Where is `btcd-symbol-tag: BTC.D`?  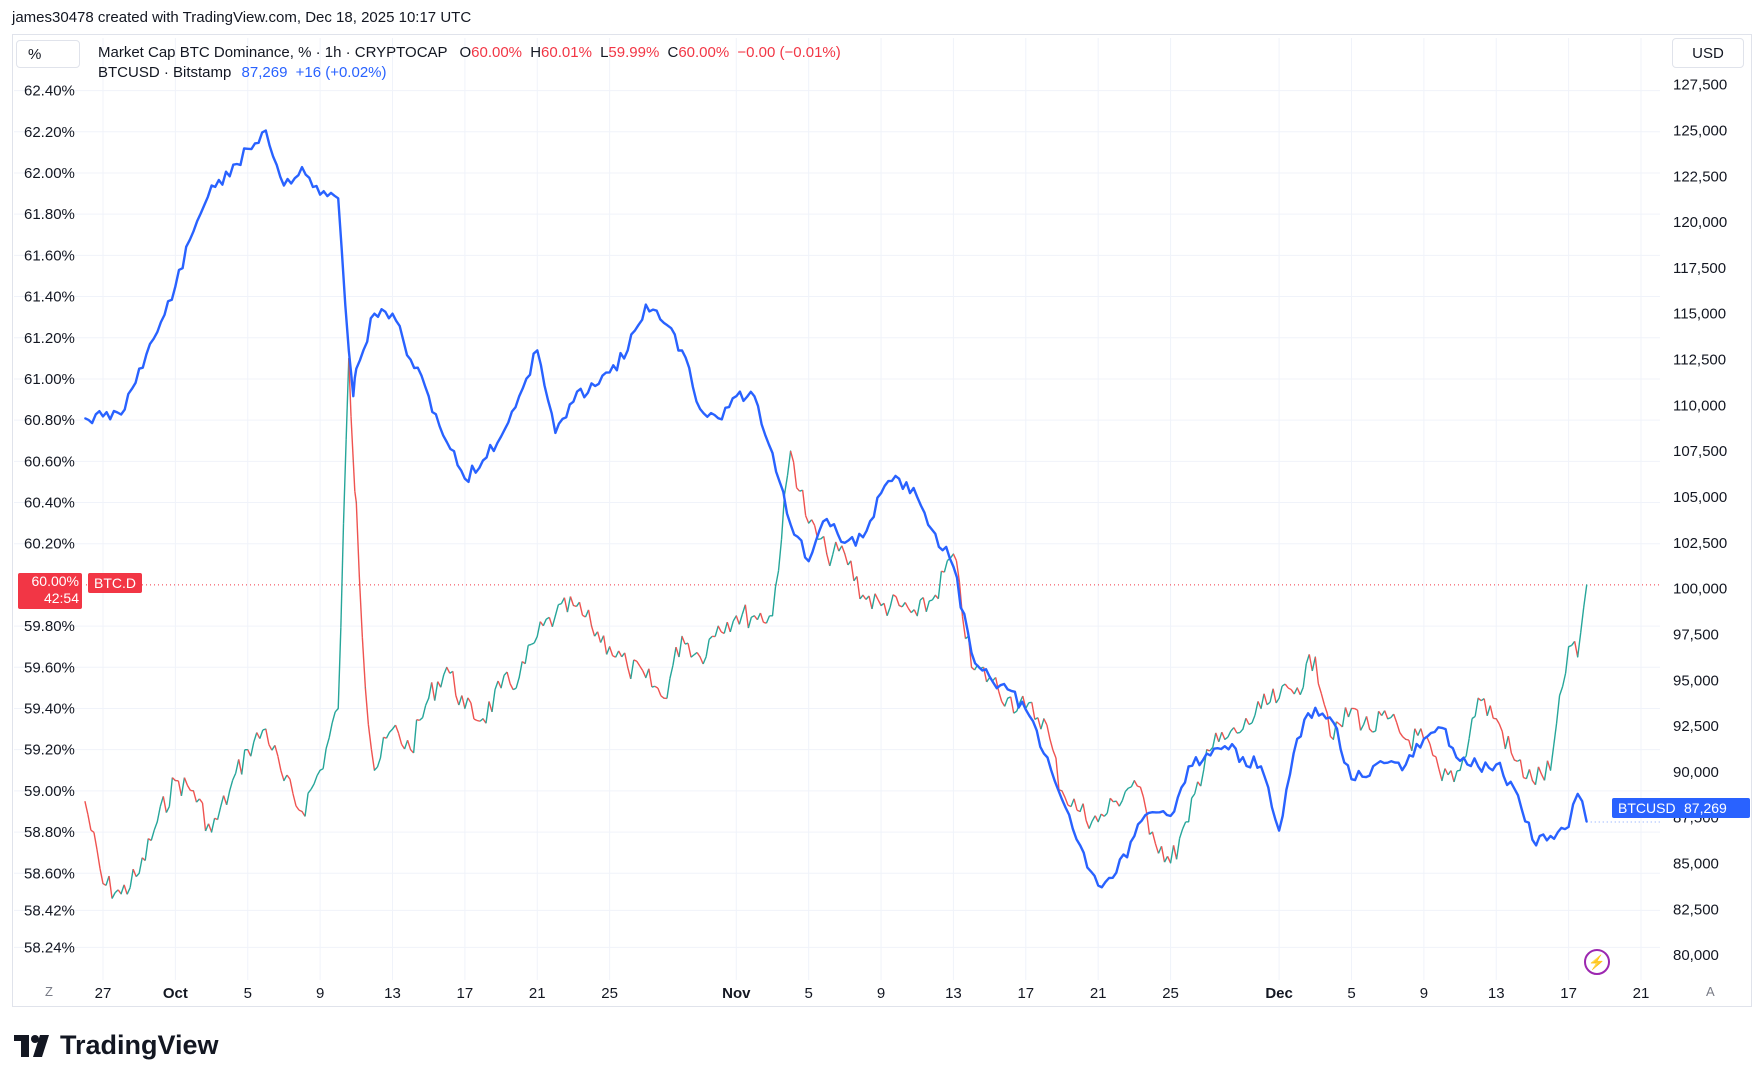 btcd-symbol-tag: BTC.D is located at coordinates (115, 583).